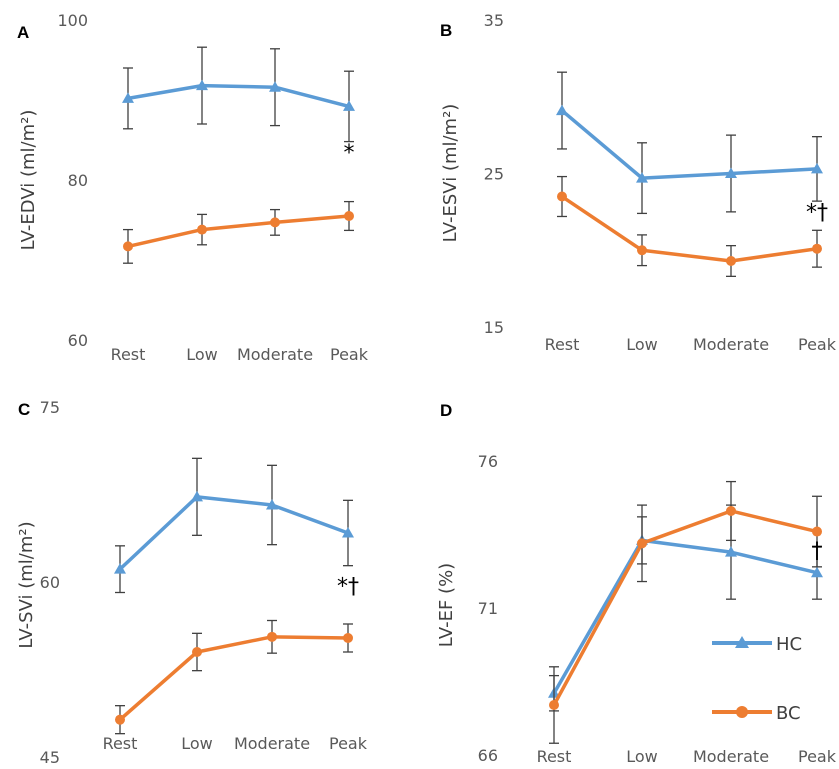 Image resolution: width=839 pixels, height=769 pixels. I want to click on y-tick-label: 71, so click(488, 608).